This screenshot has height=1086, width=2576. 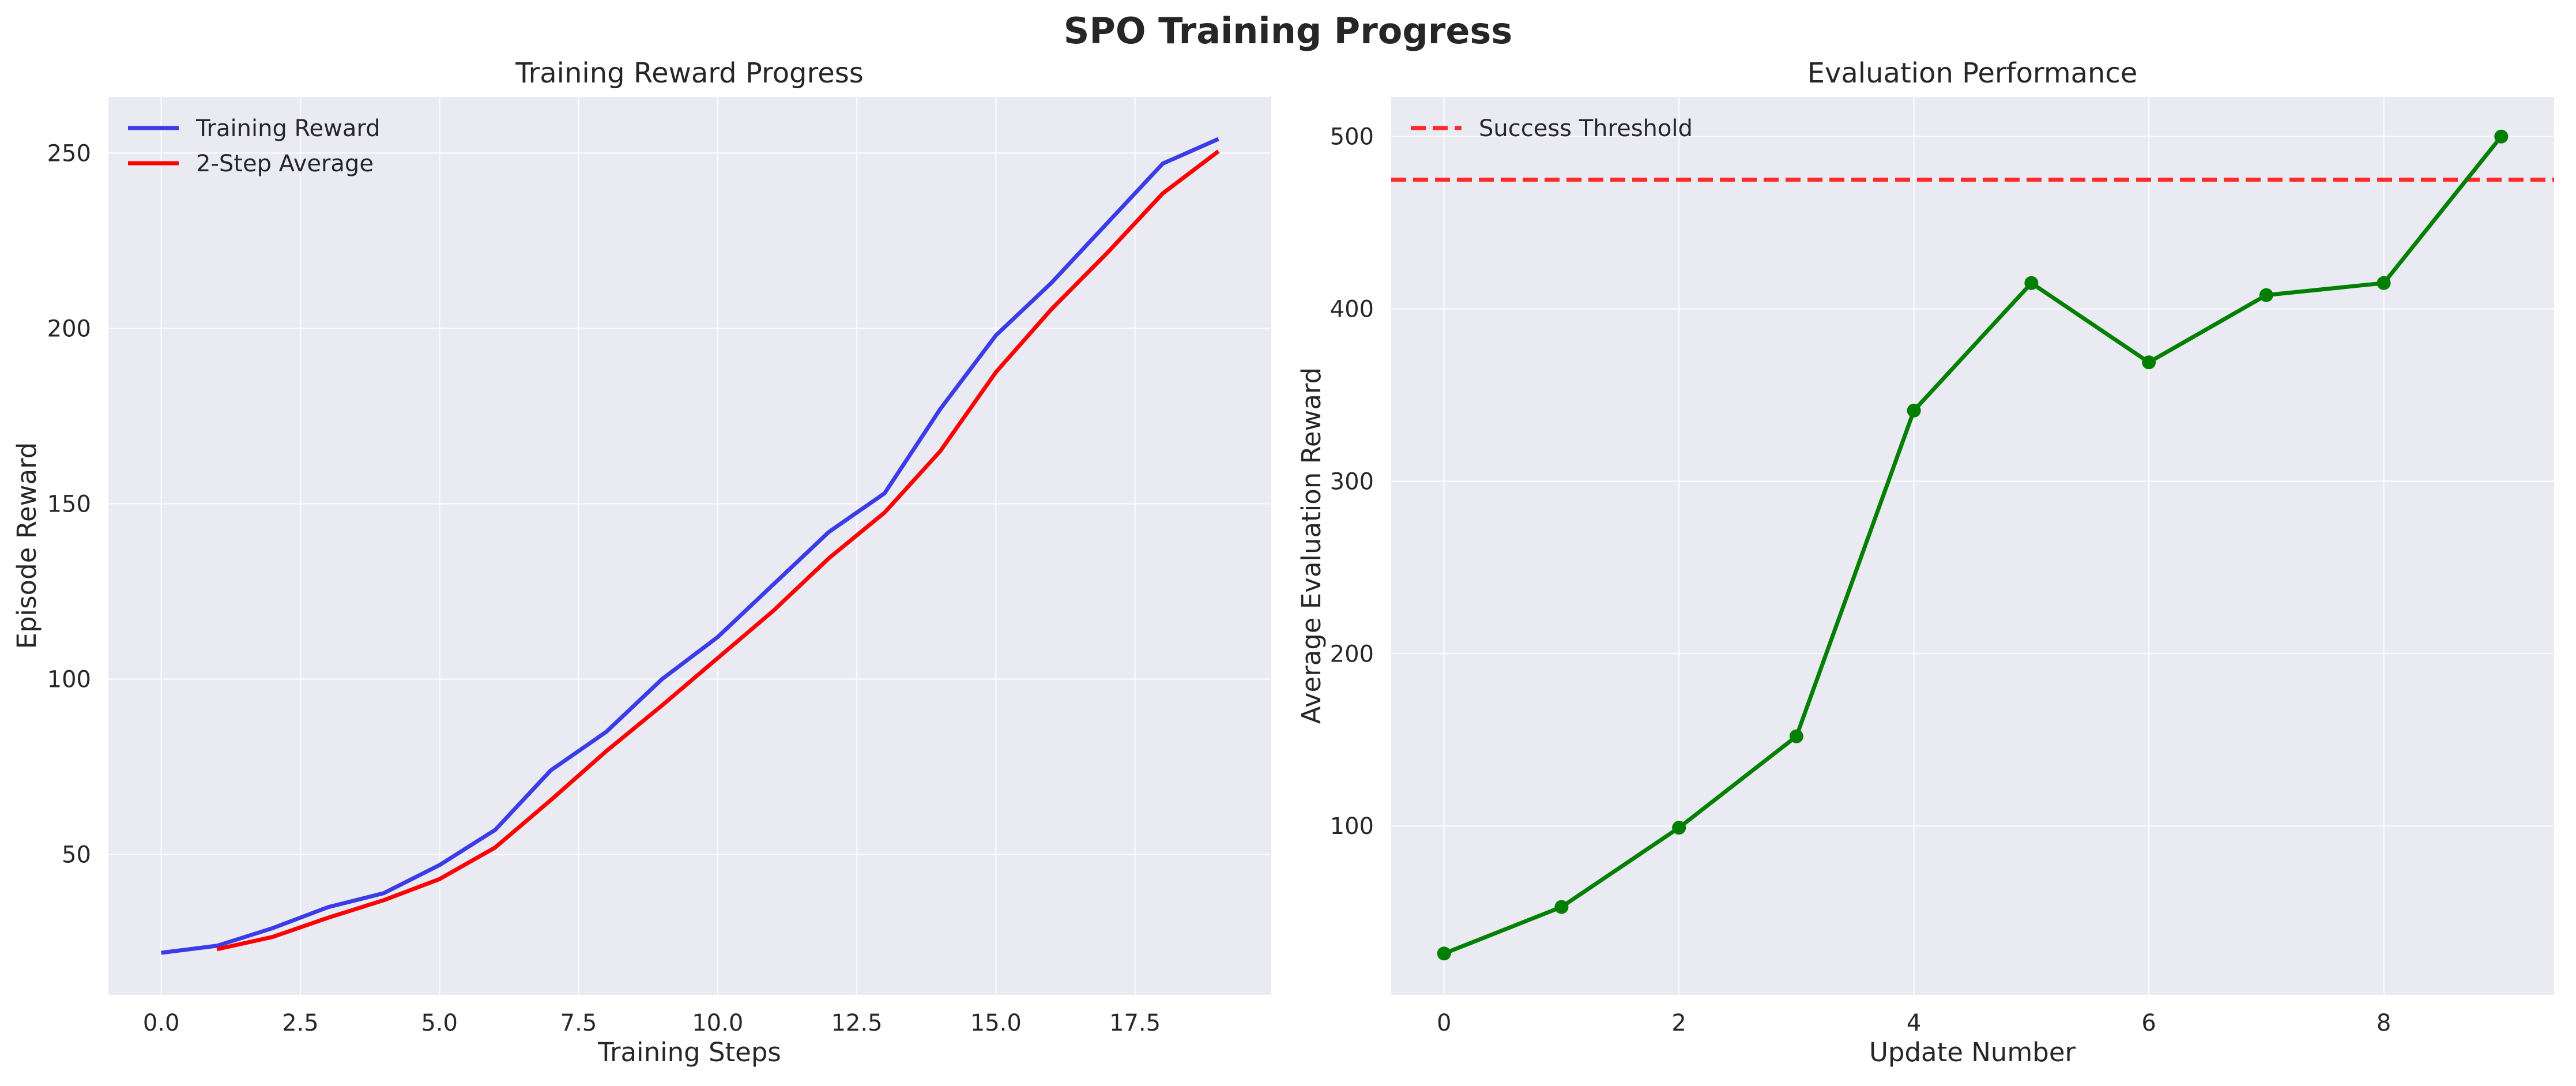 I want to click on training-x-tick-label: 5.0, so click(x=439, y=1023).